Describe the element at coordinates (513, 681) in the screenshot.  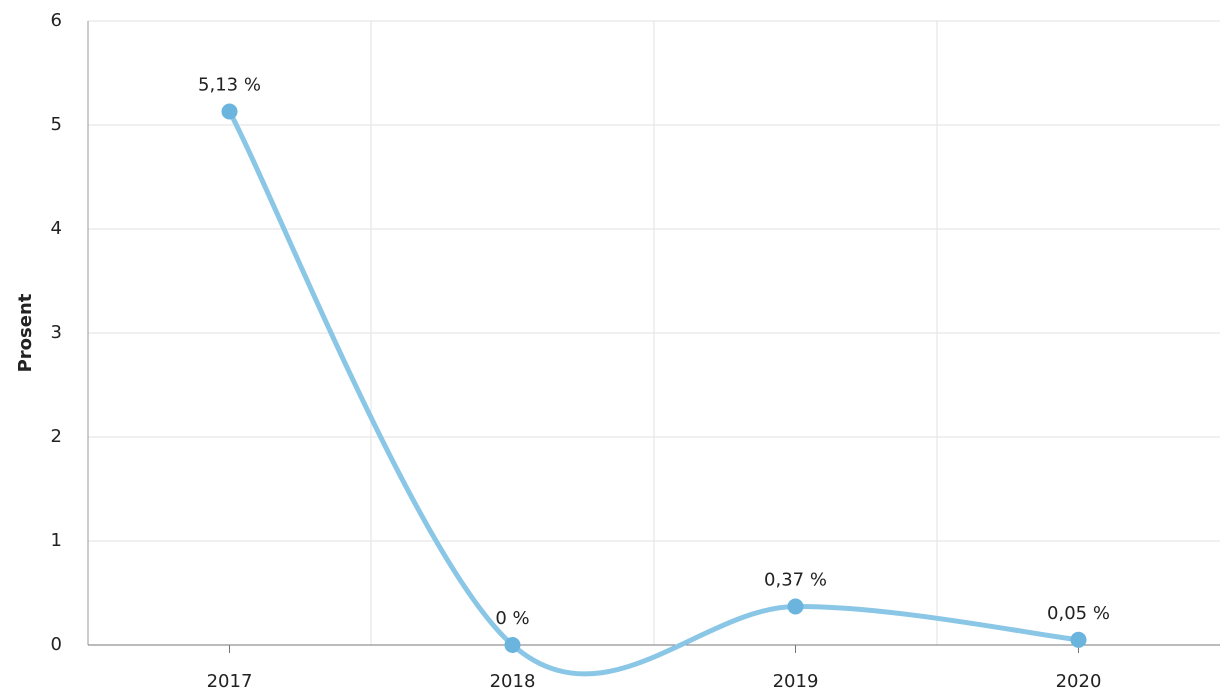
I see `x-tick-label: 2018` at that location.